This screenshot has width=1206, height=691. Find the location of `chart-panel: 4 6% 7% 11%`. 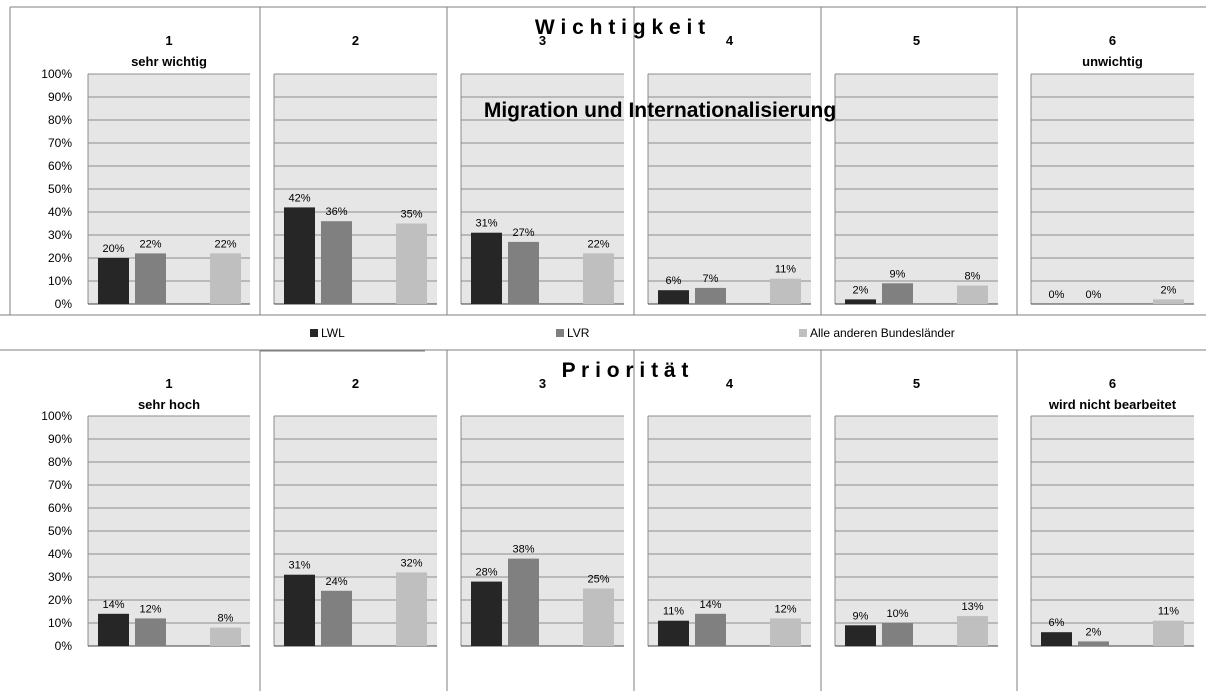

chart-panel: 4 6% 7% 11% is located at coordinates (729, 169).